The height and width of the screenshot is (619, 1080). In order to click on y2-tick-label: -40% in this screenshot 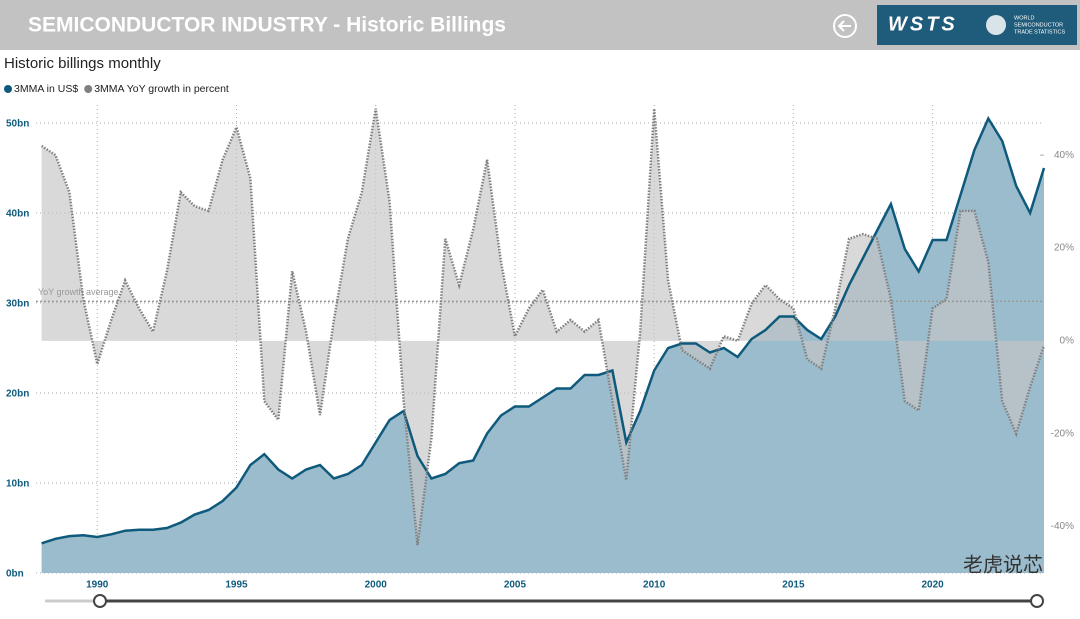, I will do `click(1062, 526)`.